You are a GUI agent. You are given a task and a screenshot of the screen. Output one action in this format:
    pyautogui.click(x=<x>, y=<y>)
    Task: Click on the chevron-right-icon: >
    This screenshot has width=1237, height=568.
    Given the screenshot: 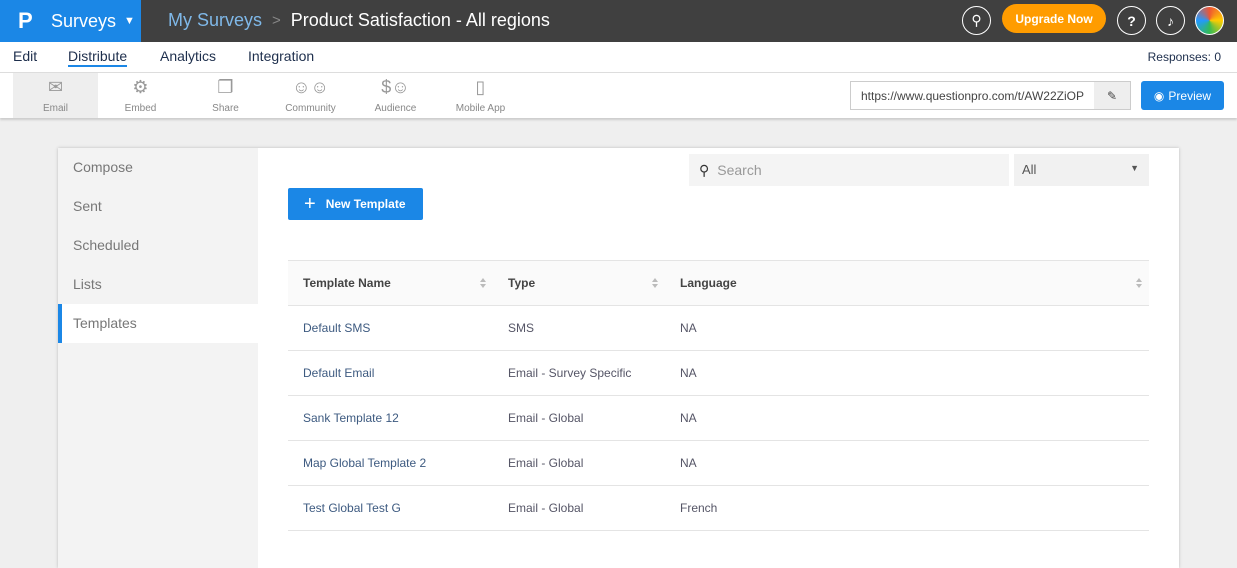 What is the action you would take?
    pyautogui.click(x=276, y=20)
    